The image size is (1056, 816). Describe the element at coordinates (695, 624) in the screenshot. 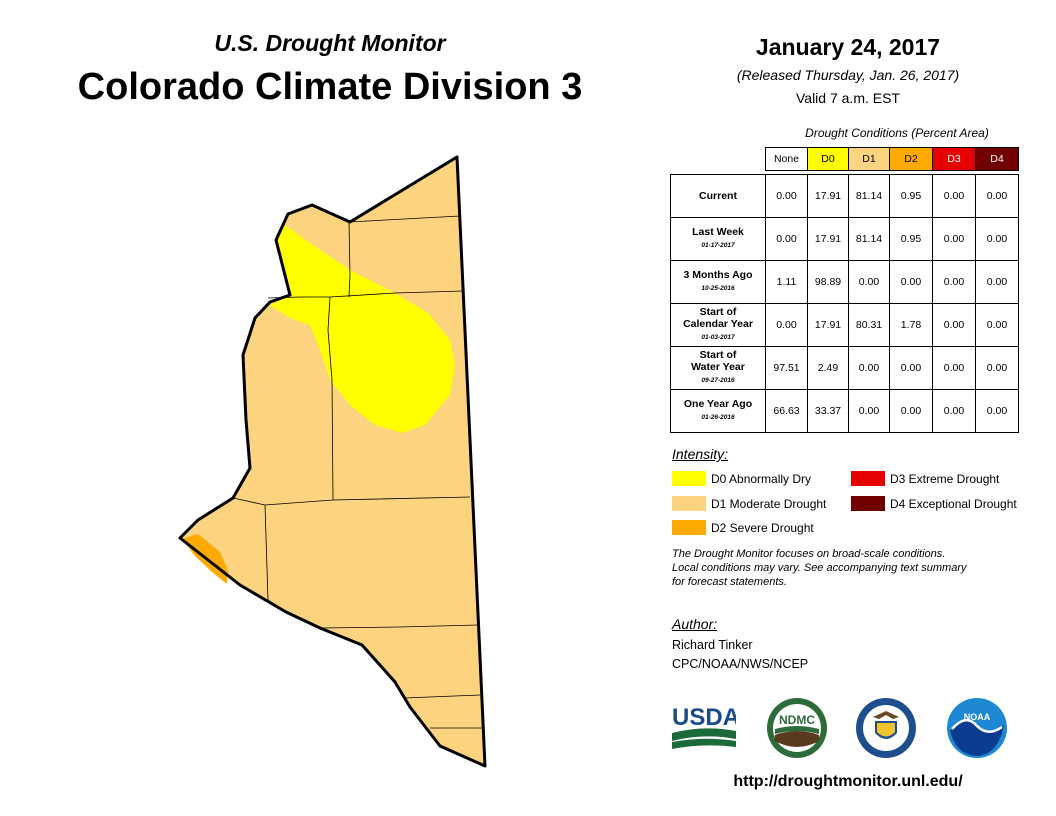

I see `author-heading: Author:` at that location.